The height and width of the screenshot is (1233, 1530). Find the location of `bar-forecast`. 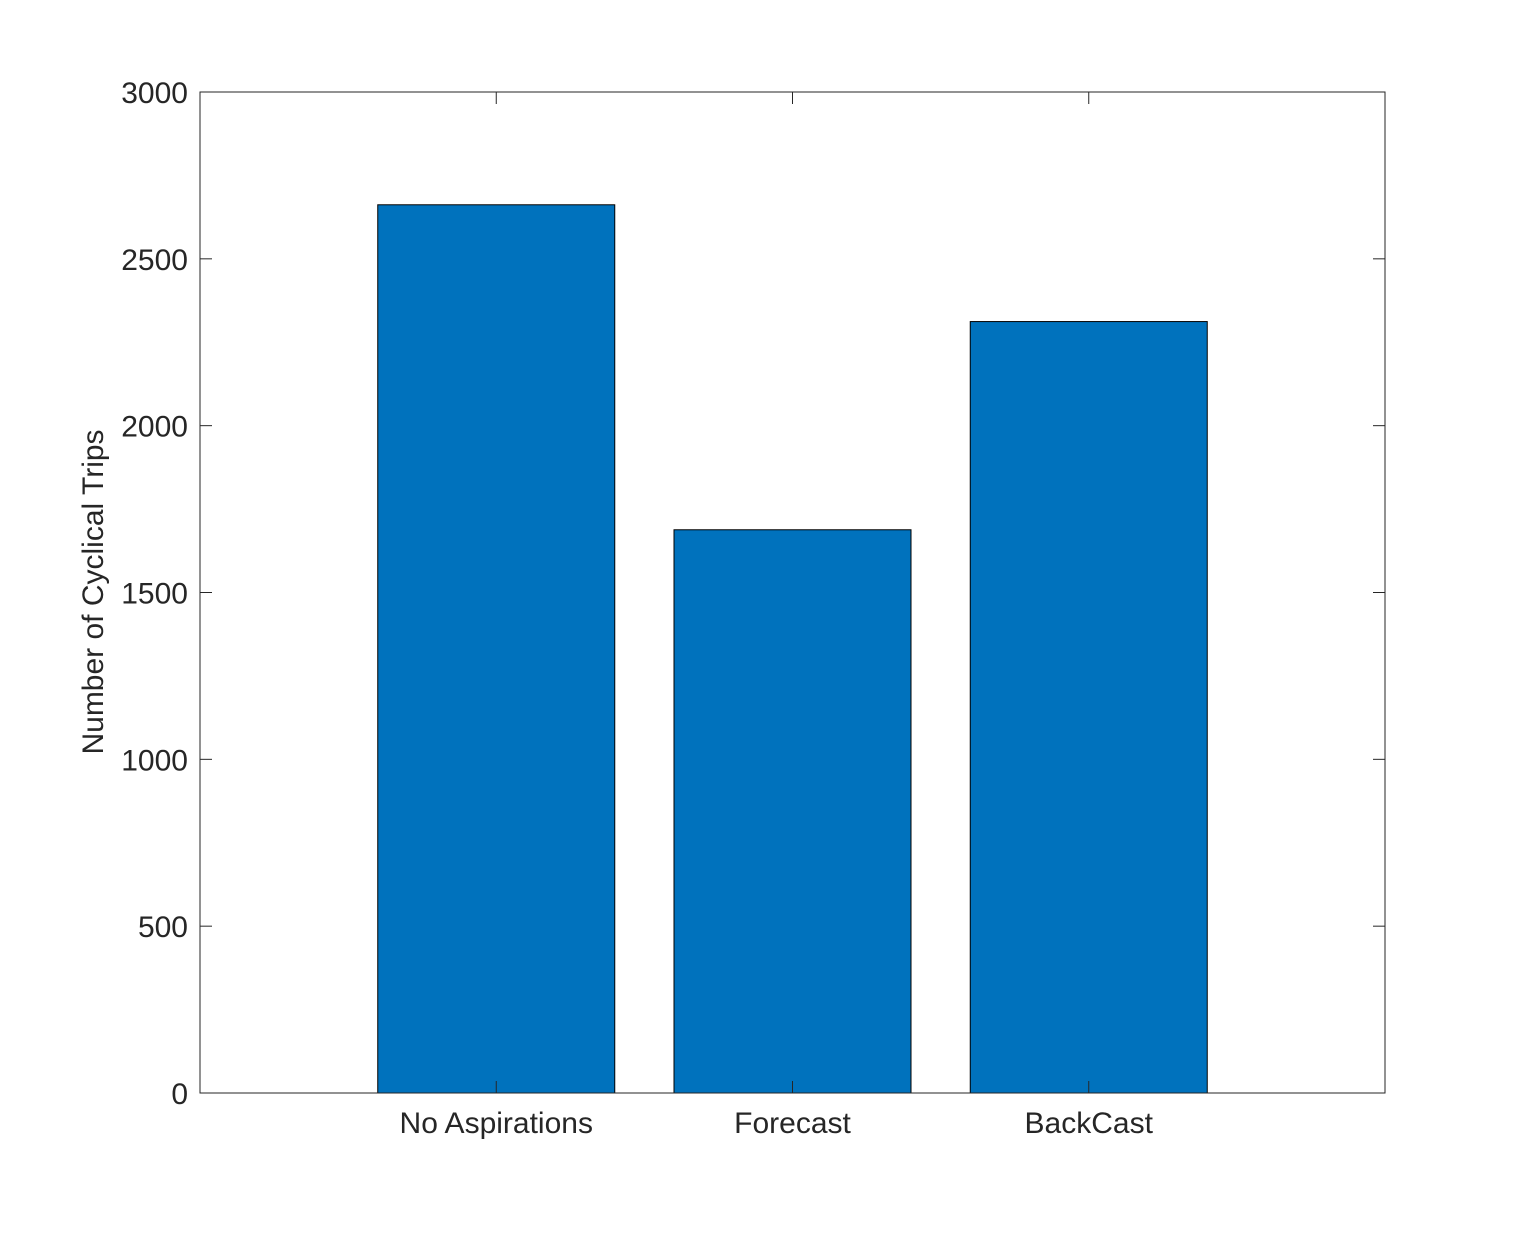

bar-forecast is located at coordinates (792, 811).